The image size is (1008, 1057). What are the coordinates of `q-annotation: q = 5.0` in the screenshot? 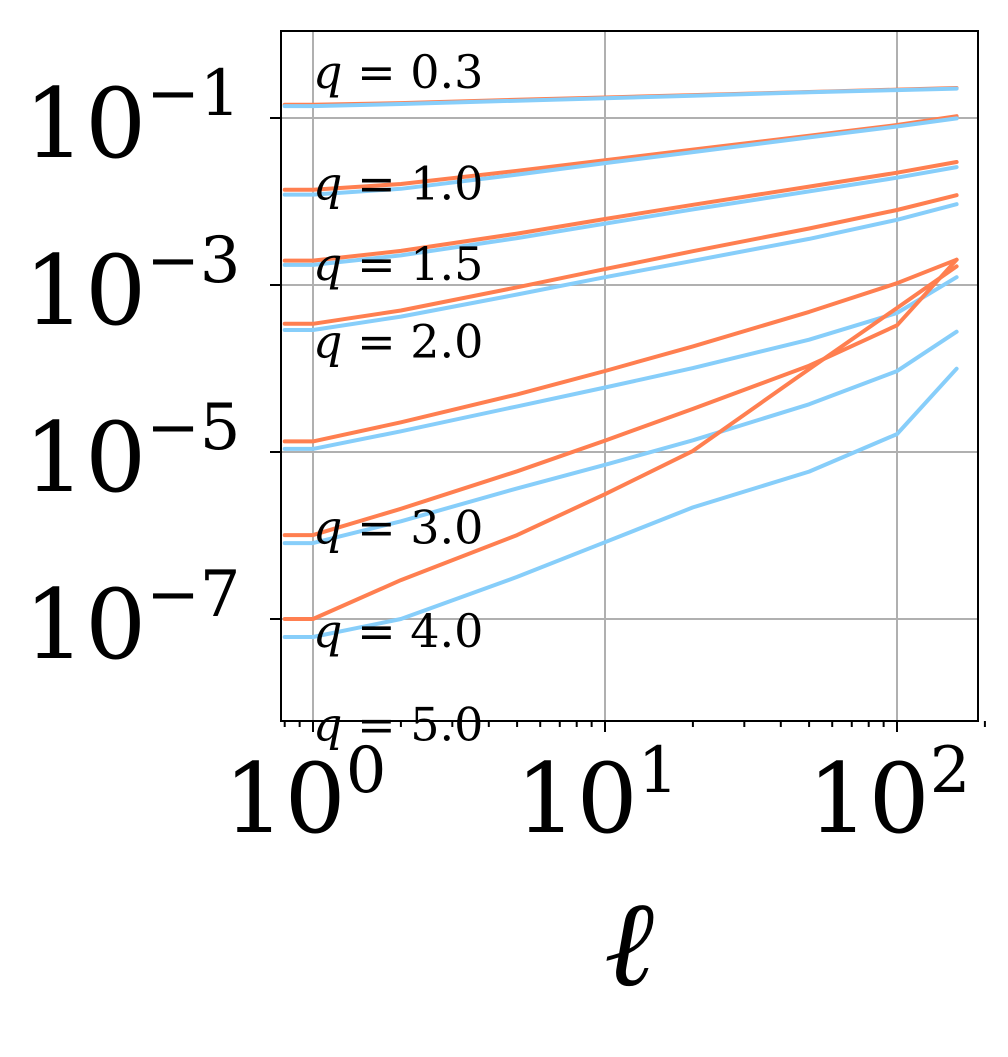 It's located at (398, 725).